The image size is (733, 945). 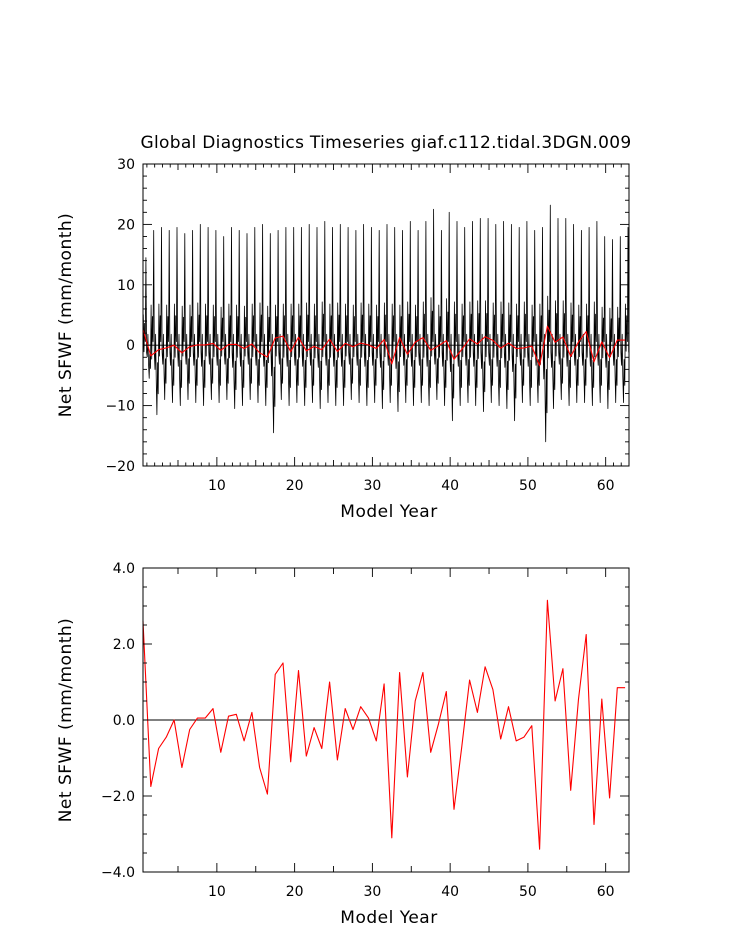 I want to click on y-tick-label: 4.0, so click(x=124, y=569).